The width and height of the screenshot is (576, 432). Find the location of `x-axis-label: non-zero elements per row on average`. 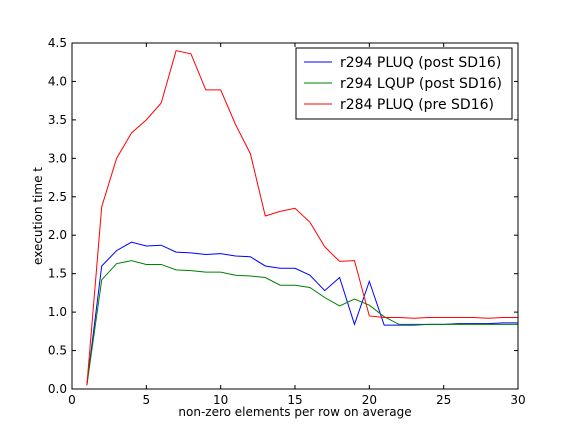

x-axis-label: non-zero elements per row on average is located at coordinates (294, 412).